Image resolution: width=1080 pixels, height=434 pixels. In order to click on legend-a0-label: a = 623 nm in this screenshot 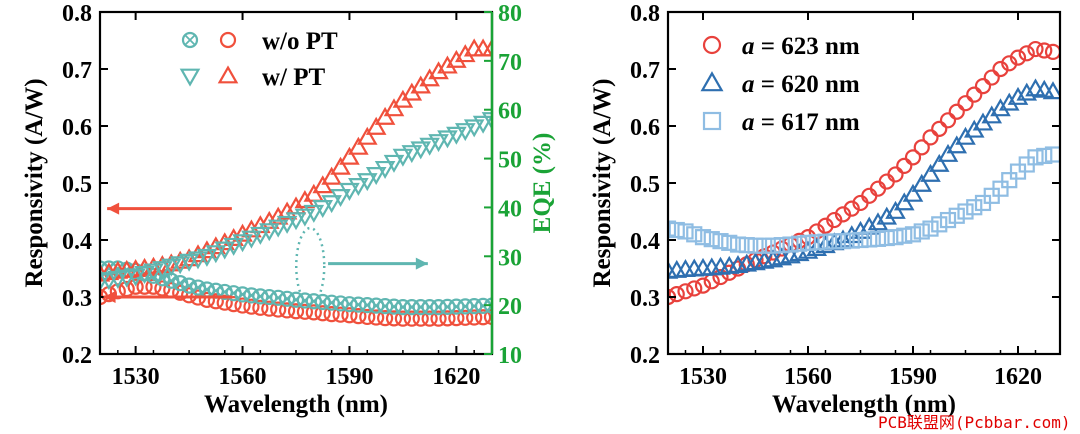, I will do `click(801, 46)`.